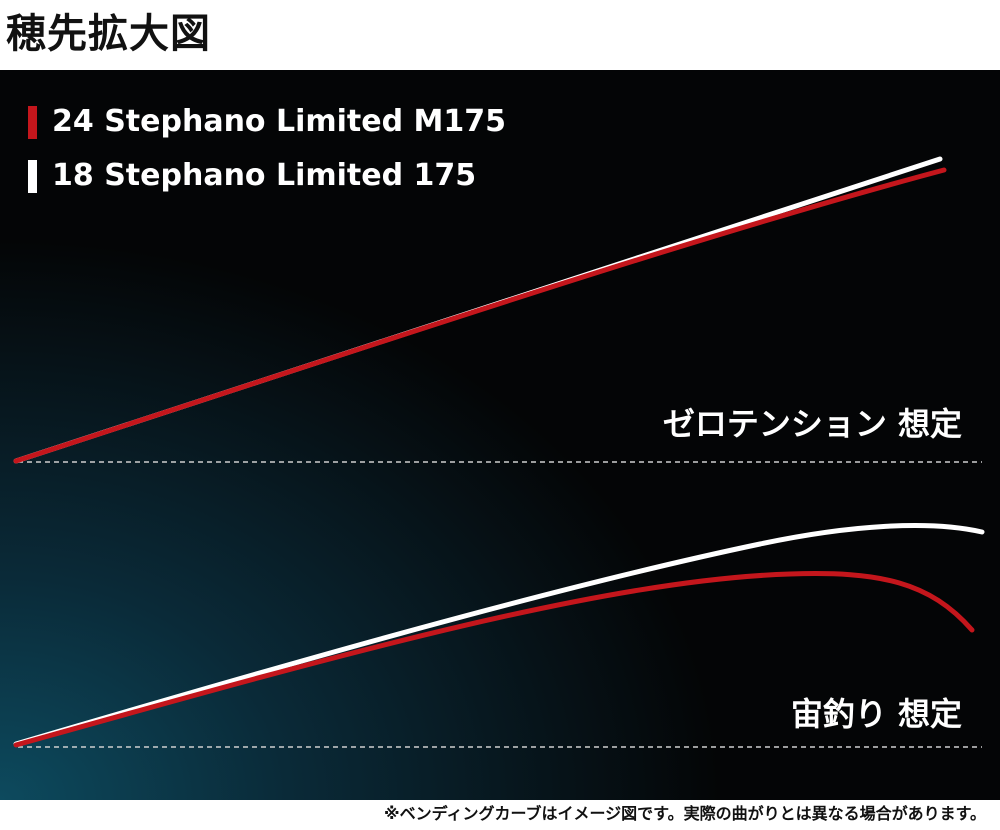  I want to click on footnote: ※ベンディングカーブはイメージ図です。実際の曲がりとは異なる場合があります。, so click(685, 813).